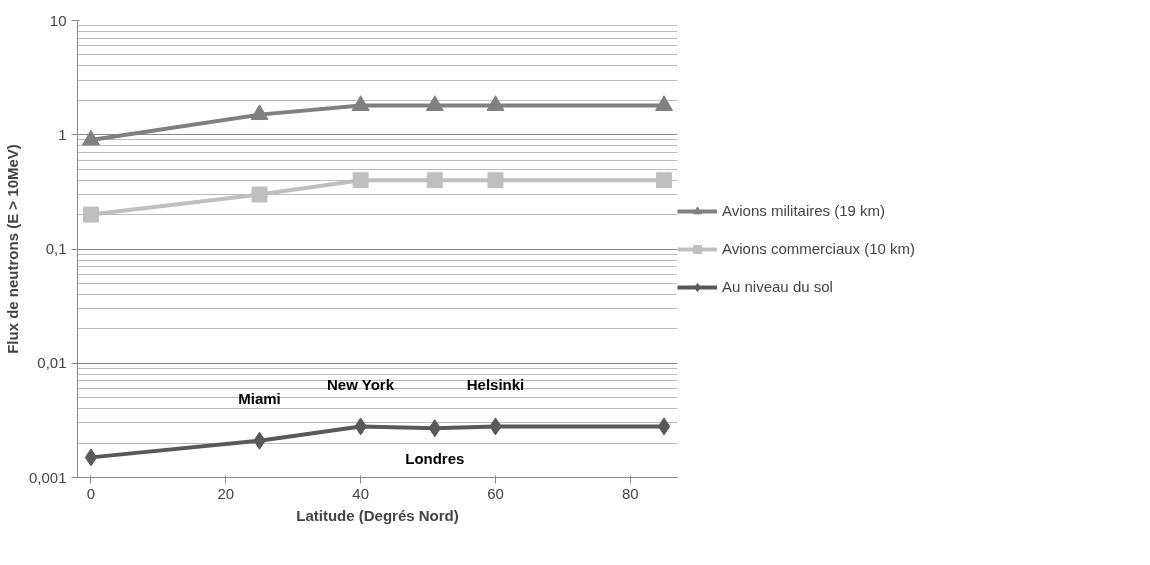 This screenshot has width=1150, height=565. What do you see at coordinates (56, 248) in the screenshot?
I see `y-tick-label: 0,1` at bounding box center [56, 248].